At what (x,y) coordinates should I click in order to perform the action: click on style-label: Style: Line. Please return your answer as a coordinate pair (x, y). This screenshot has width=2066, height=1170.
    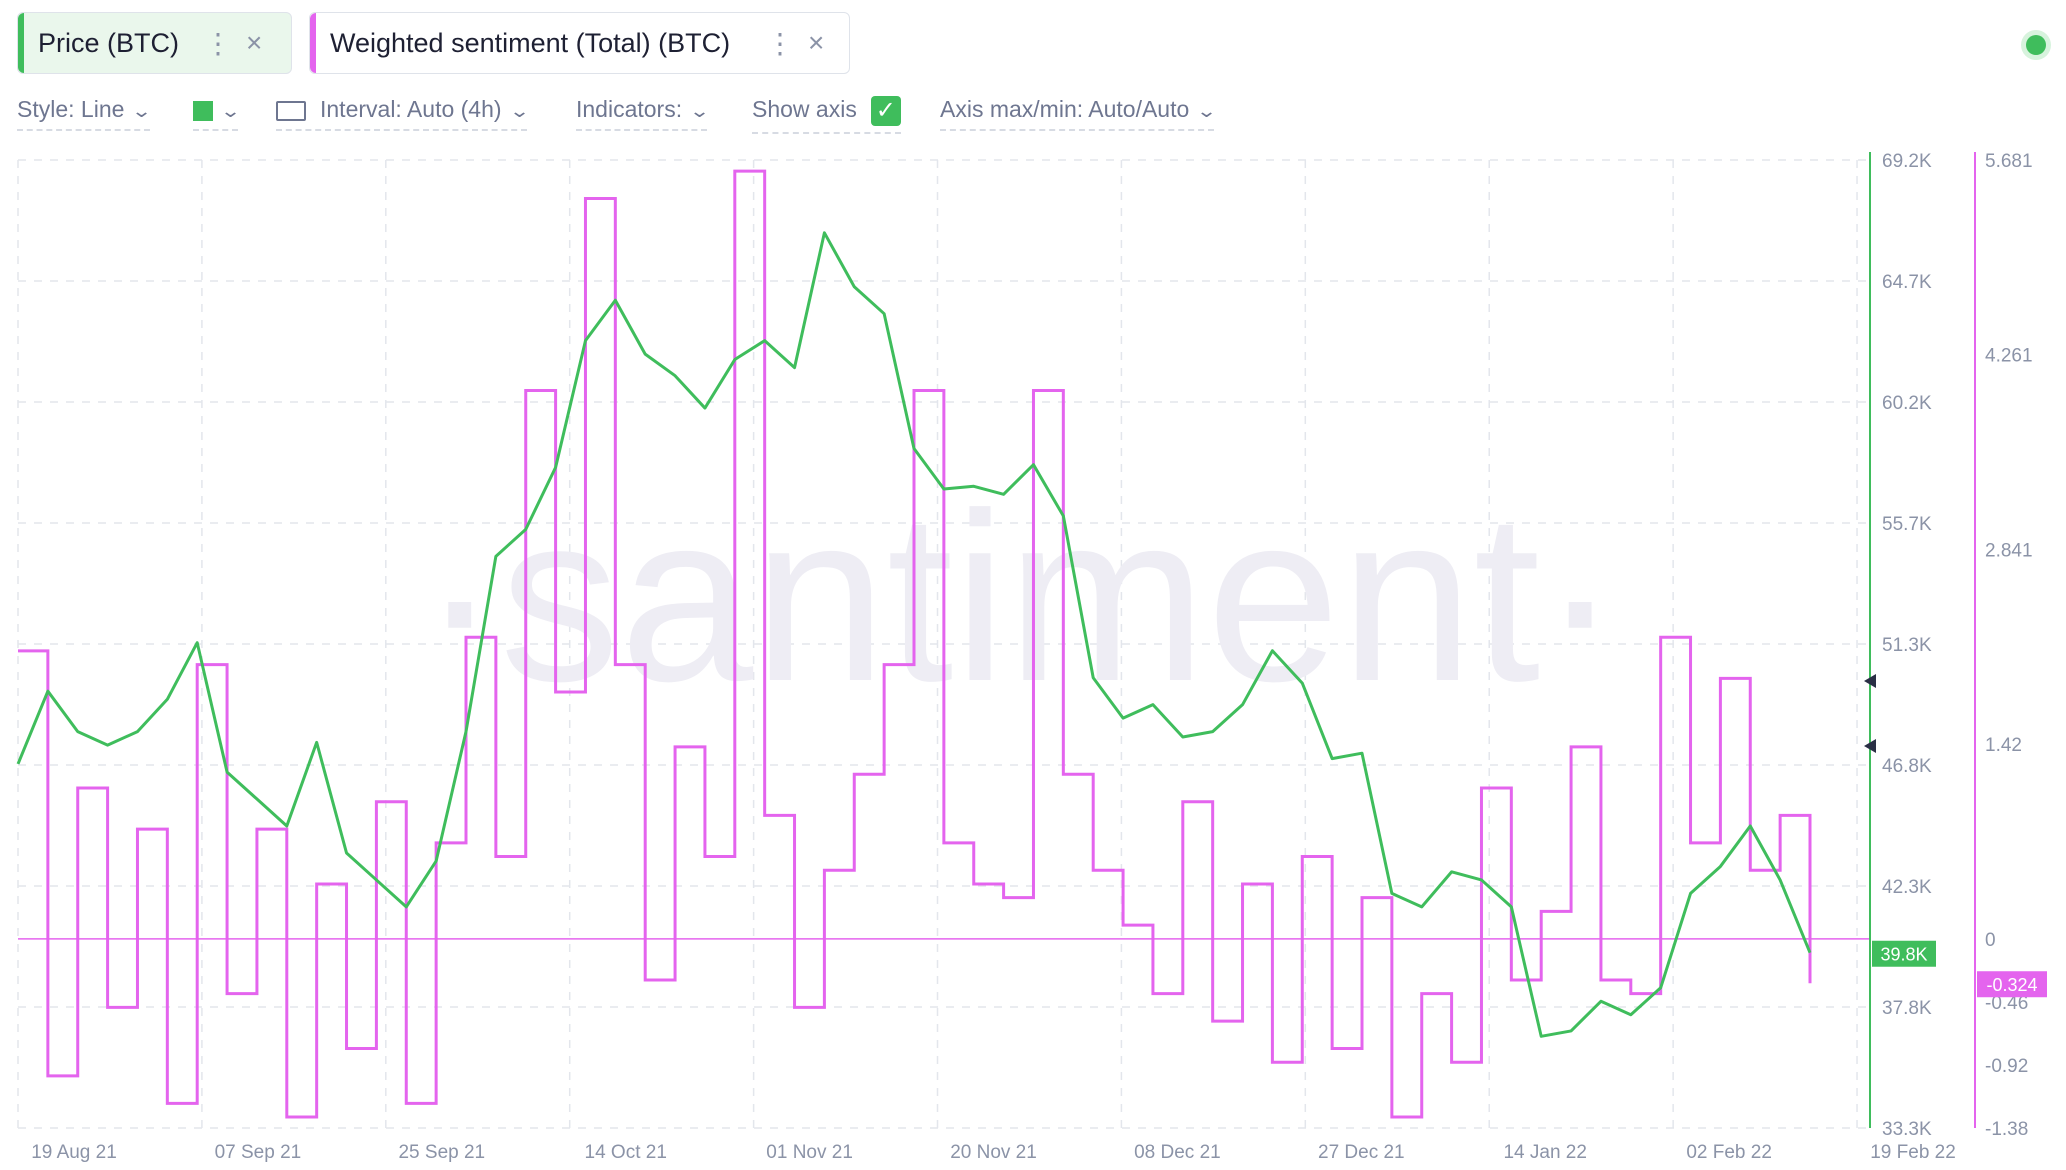
    Looking at the image, I should click on (71, 109).